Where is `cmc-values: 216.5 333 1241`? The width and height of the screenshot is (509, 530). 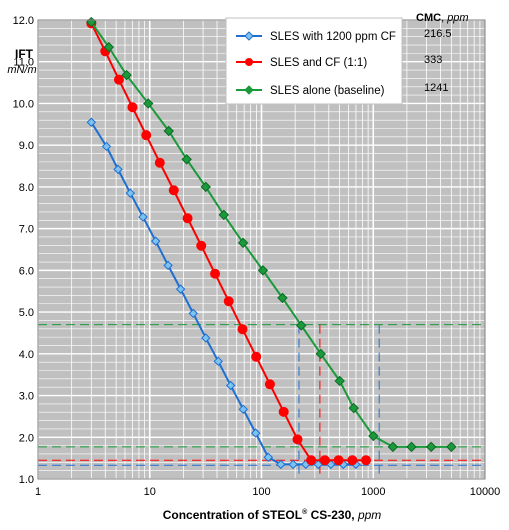 cmc-values: 216.5 333 1241 is located at coordinates (438, 61).